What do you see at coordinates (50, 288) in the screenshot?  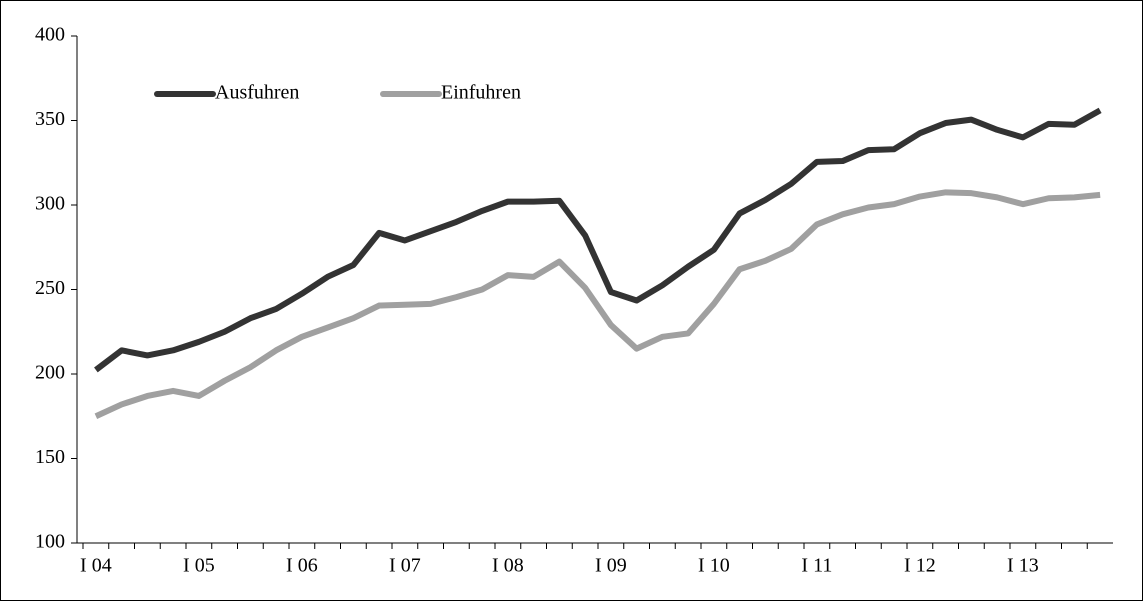 I see `y-tick-label: 250` at bounding box center [50, 288].